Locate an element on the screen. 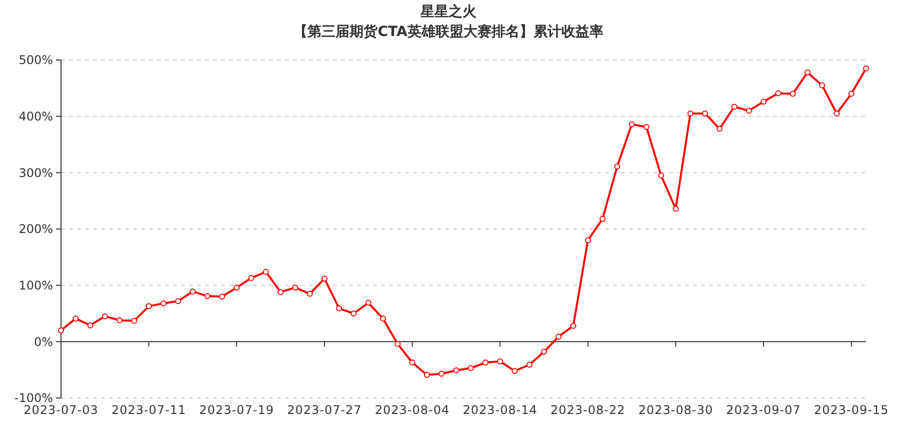 This screenshot has width=897, height=426. x-tick-label: 2023-08-22 is located at coordinates (588, 410).